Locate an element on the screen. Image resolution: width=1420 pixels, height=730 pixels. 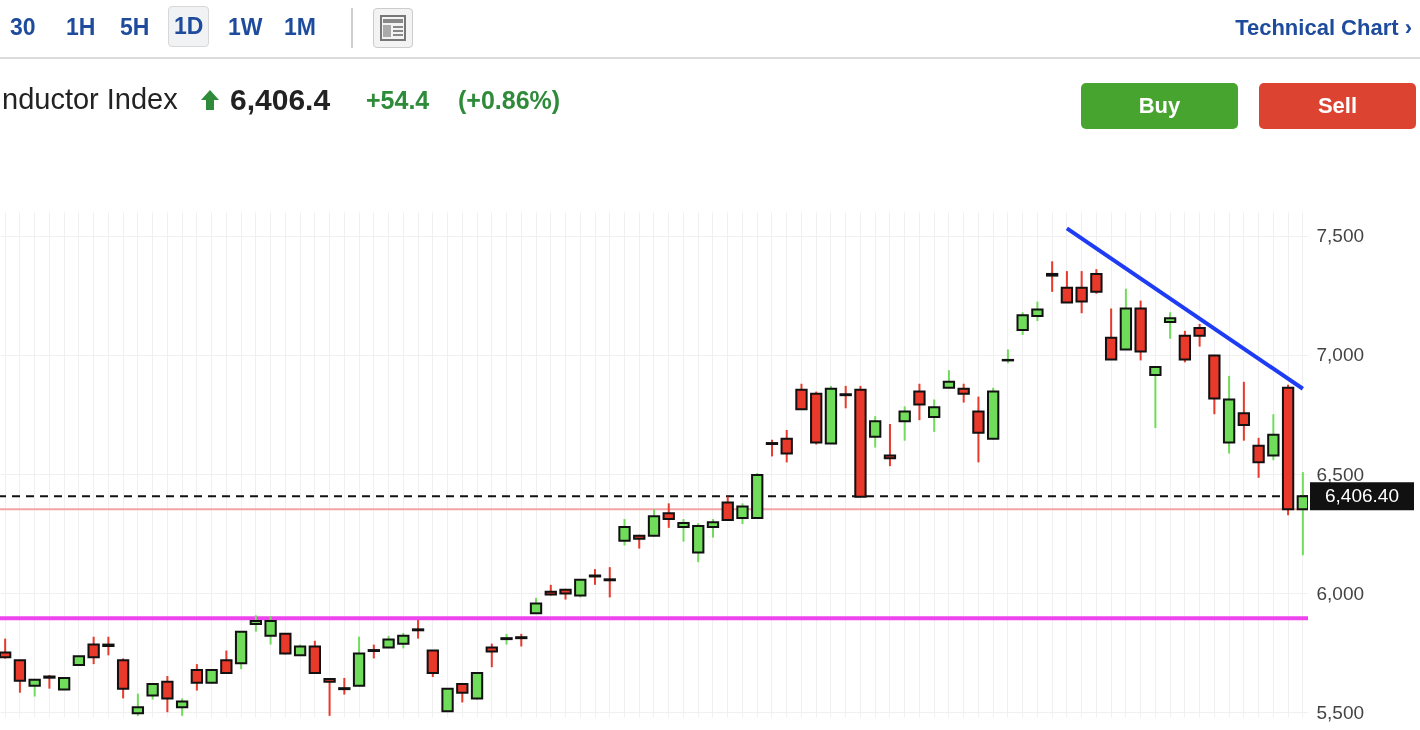
text: 6,406.4 is located at coordinates (280, 100).